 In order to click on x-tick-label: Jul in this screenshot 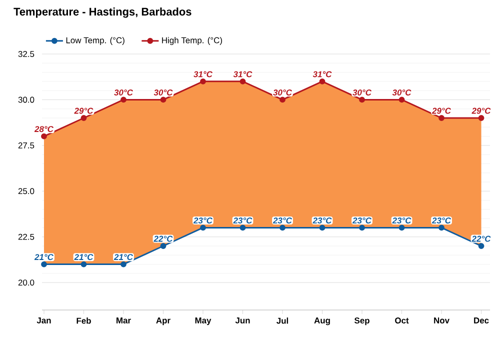, I will do `click(282, 321)`.